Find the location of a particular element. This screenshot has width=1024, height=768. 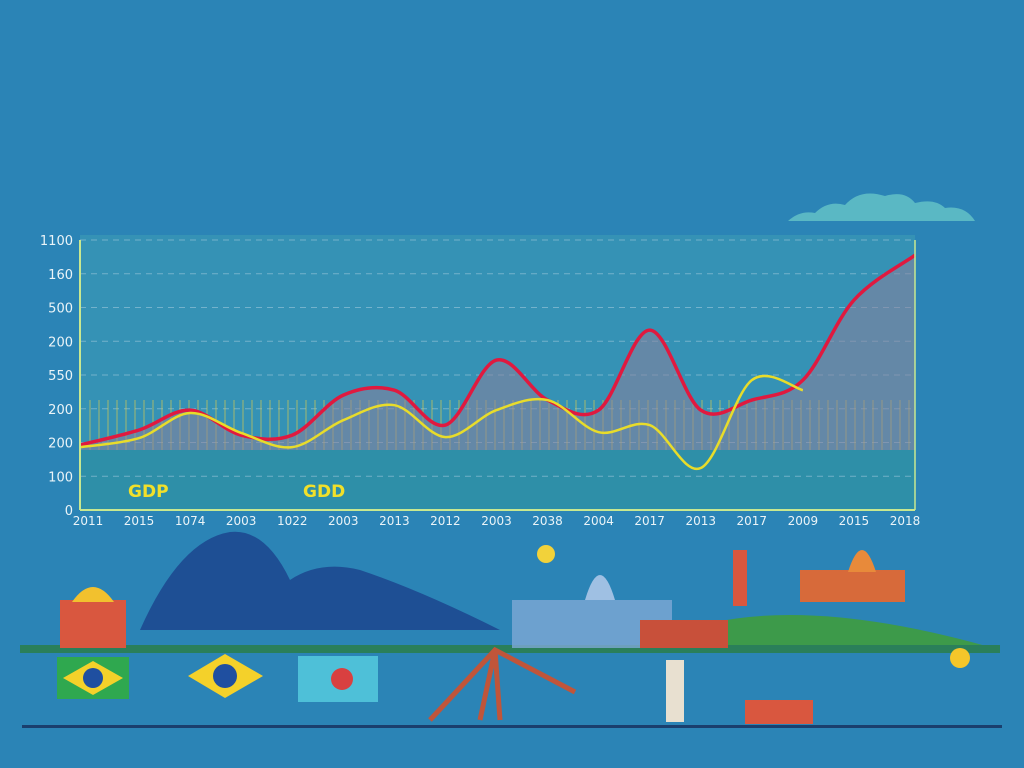

x-tick-label: 1074 is located at coordinates (190, 521).